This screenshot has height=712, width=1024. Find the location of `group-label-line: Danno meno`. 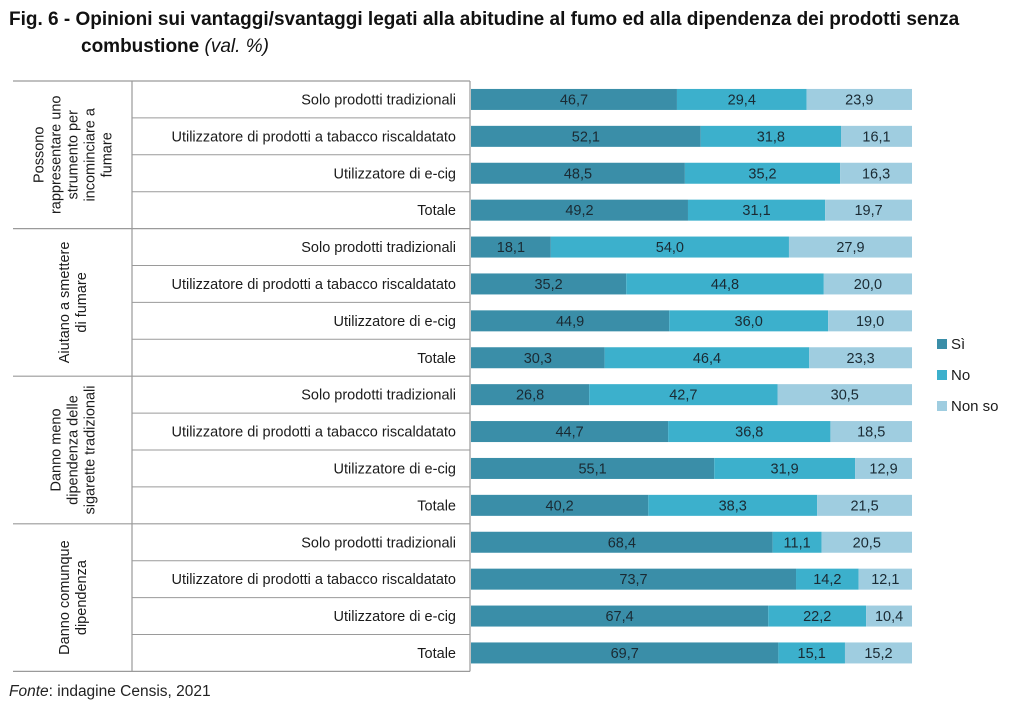

group-label-line: Danno meno is located at coordinates (57, 449).